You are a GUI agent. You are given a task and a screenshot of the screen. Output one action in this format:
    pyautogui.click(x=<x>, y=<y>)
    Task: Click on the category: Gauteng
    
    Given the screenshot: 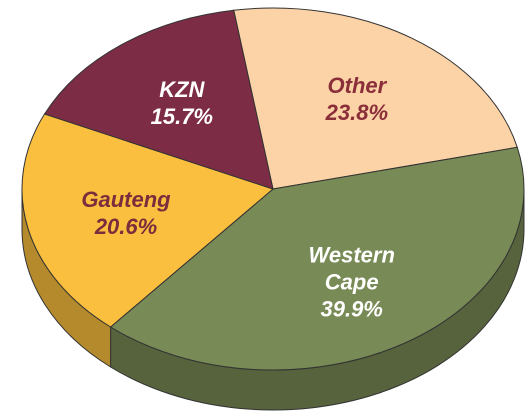 What is the action you would take?
    pyautogui.click(x=126, y=199)
    